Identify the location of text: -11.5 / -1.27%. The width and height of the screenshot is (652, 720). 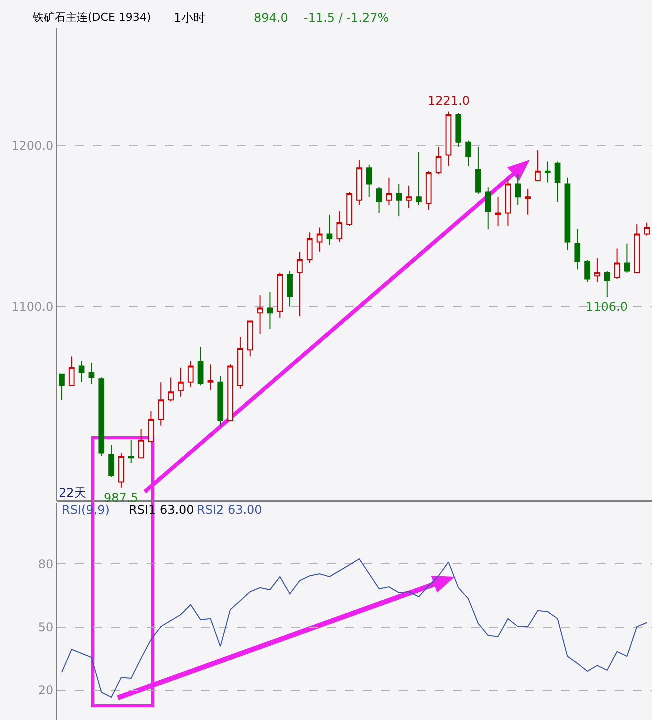
(347, 18).